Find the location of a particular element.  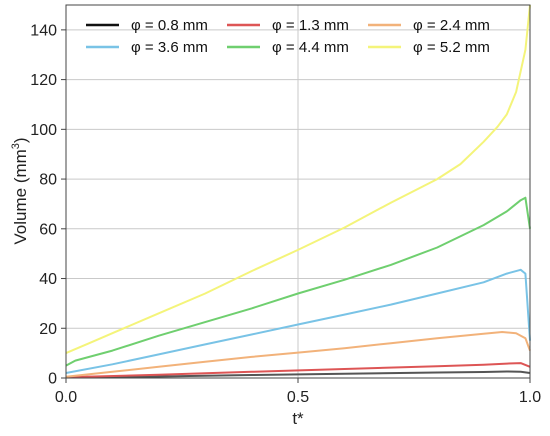

y-tick-label-2: 40 is located at coordinates (48, 279).